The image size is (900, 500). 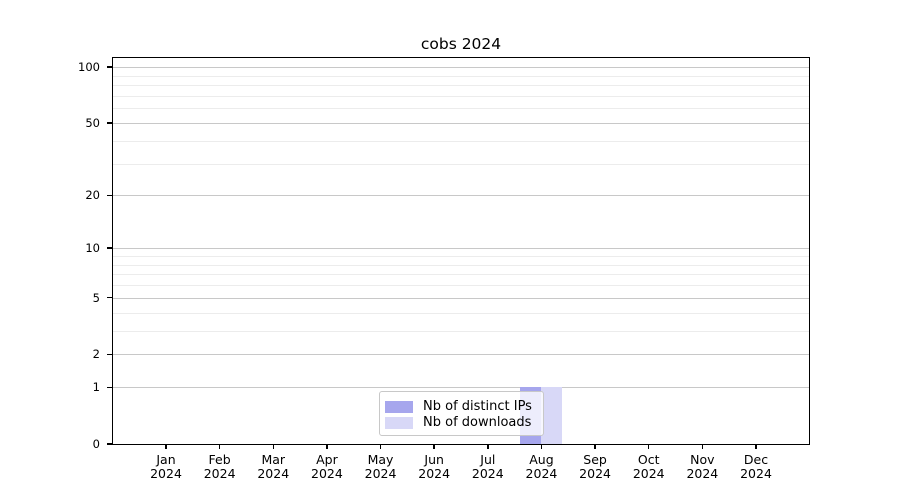 What do you see at coordinates (477, 422) in the screenshot?
I see `legend-label-downloads: Nb of downloads` at bounding box center [477, 422].